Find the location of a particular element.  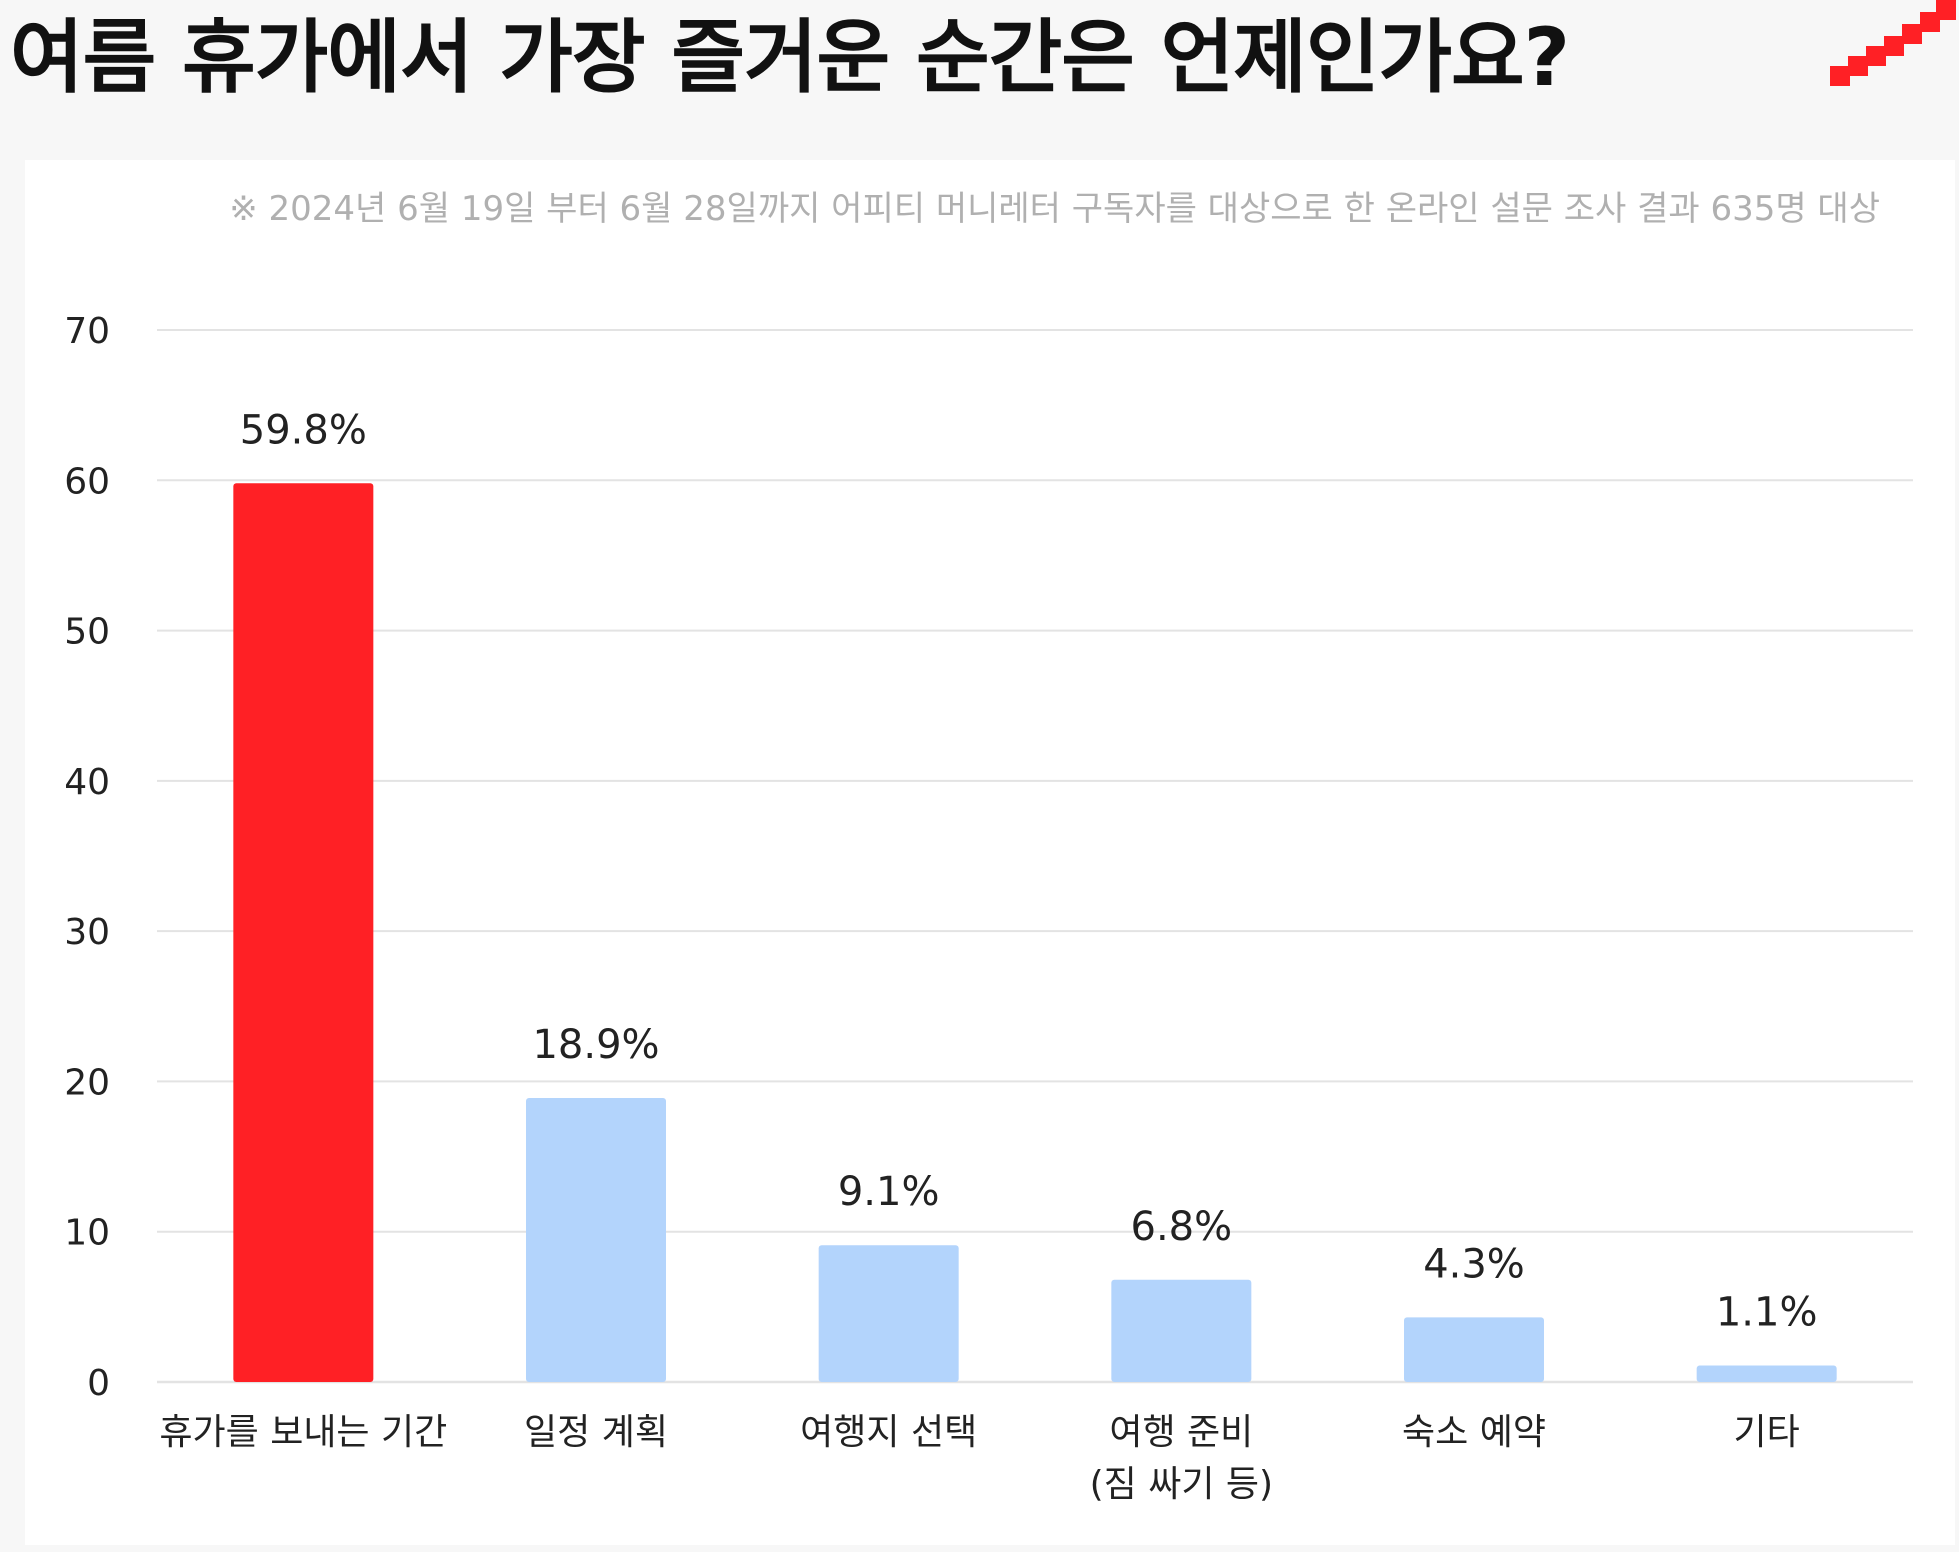

y-tick-label: 50 is located at coordinates (87, 632).